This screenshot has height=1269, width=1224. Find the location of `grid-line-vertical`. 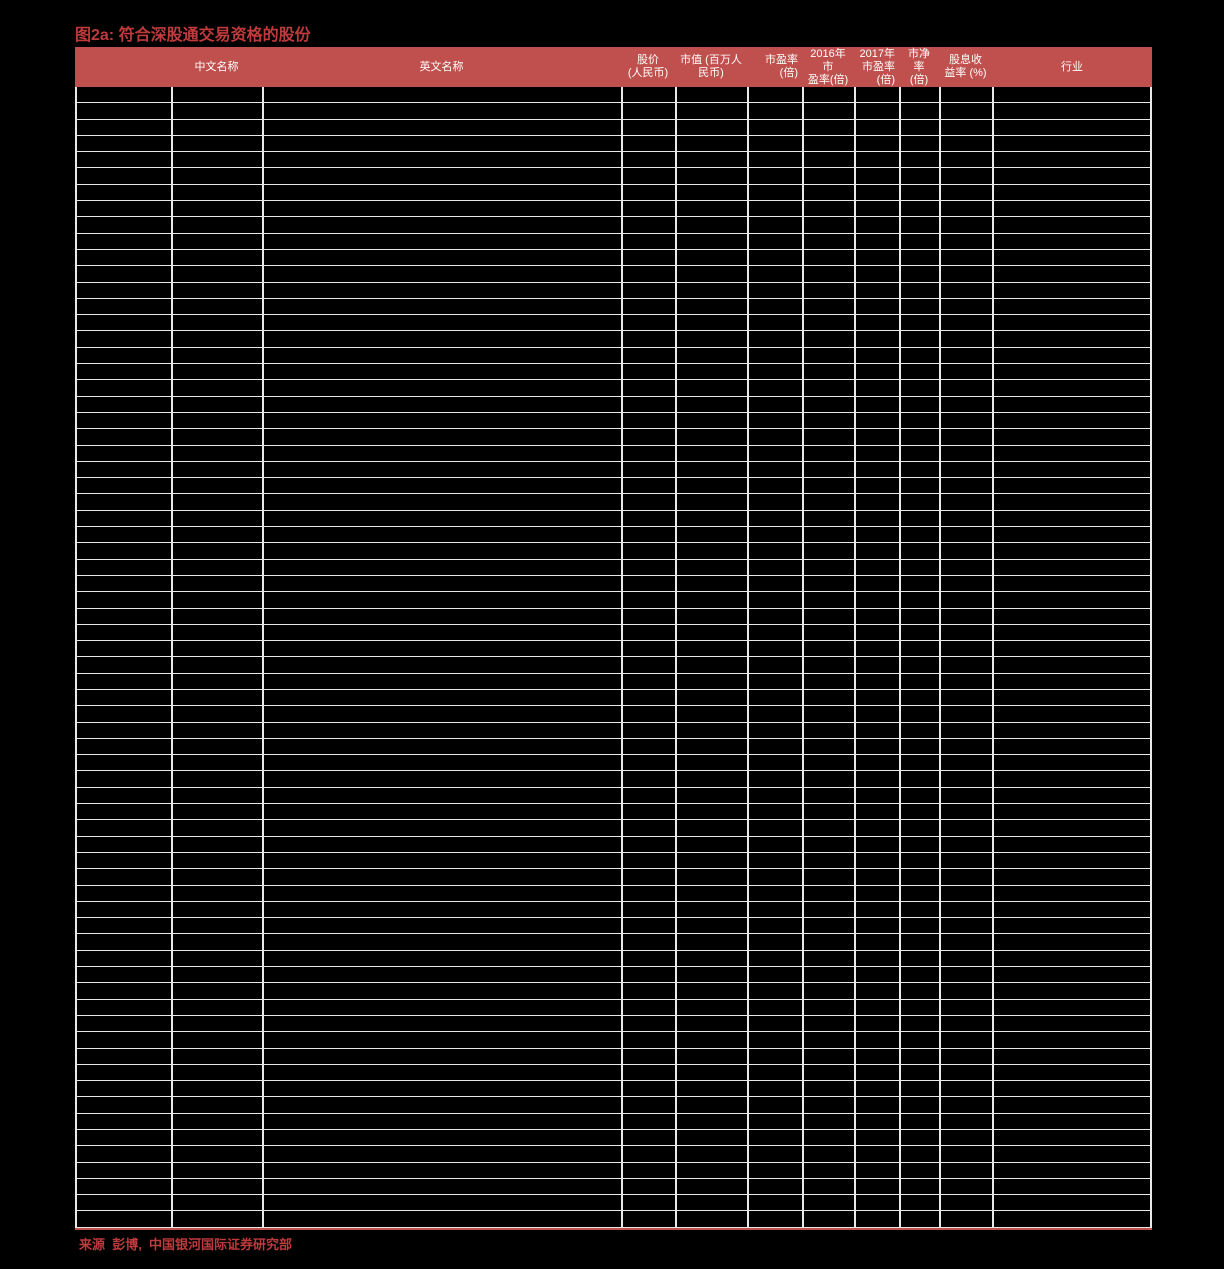

grid-line-vertical is located at coordinates (76, 657).